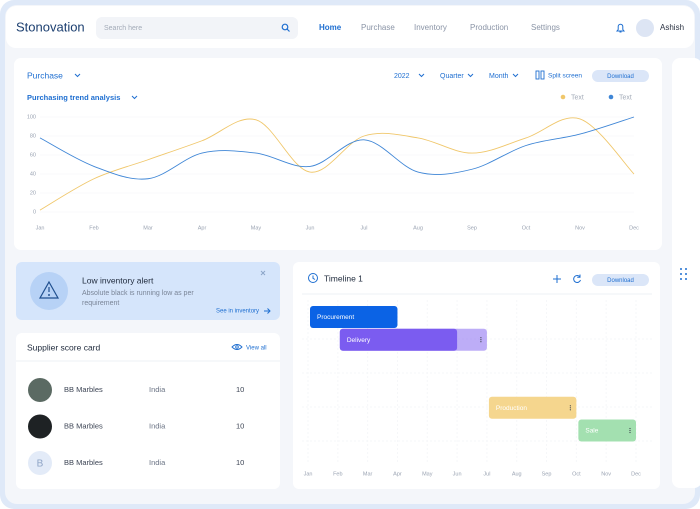  Describe the element at coordinates (620, 28) in the screenshot. I see `bell-icon` at that location.